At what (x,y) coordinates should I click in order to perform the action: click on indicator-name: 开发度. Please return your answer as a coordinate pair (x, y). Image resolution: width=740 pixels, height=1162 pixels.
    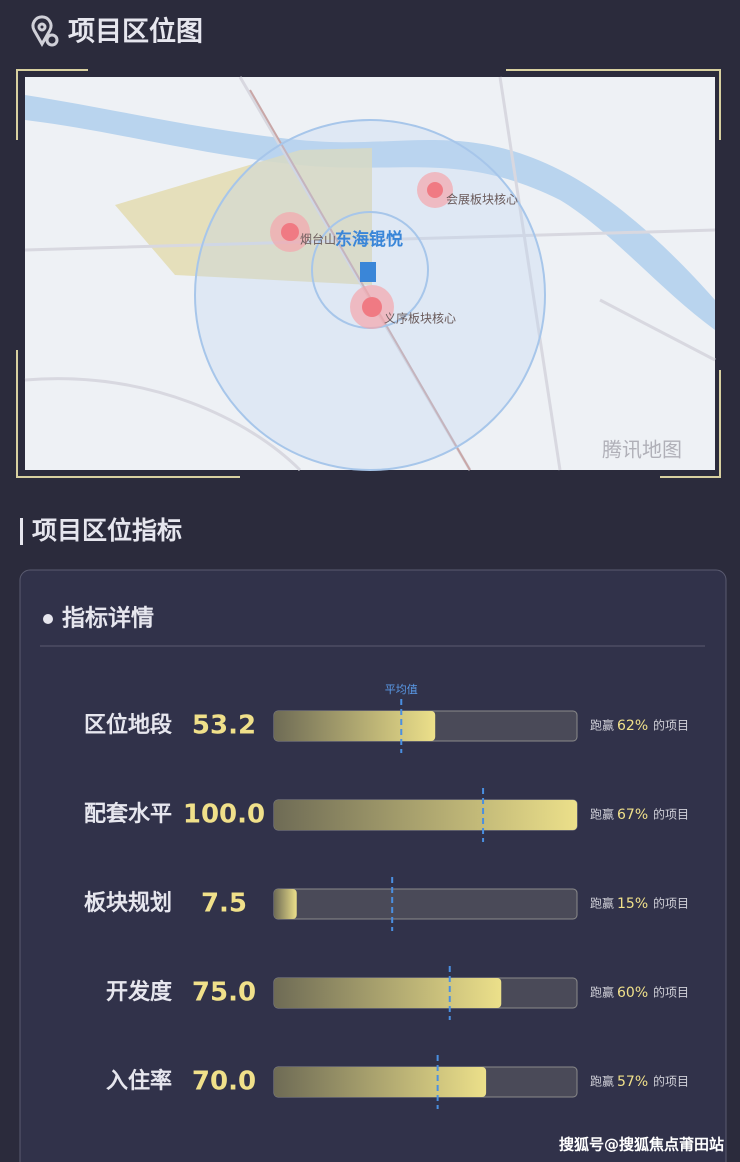
    Looking at the image, I should click on (139, 992).